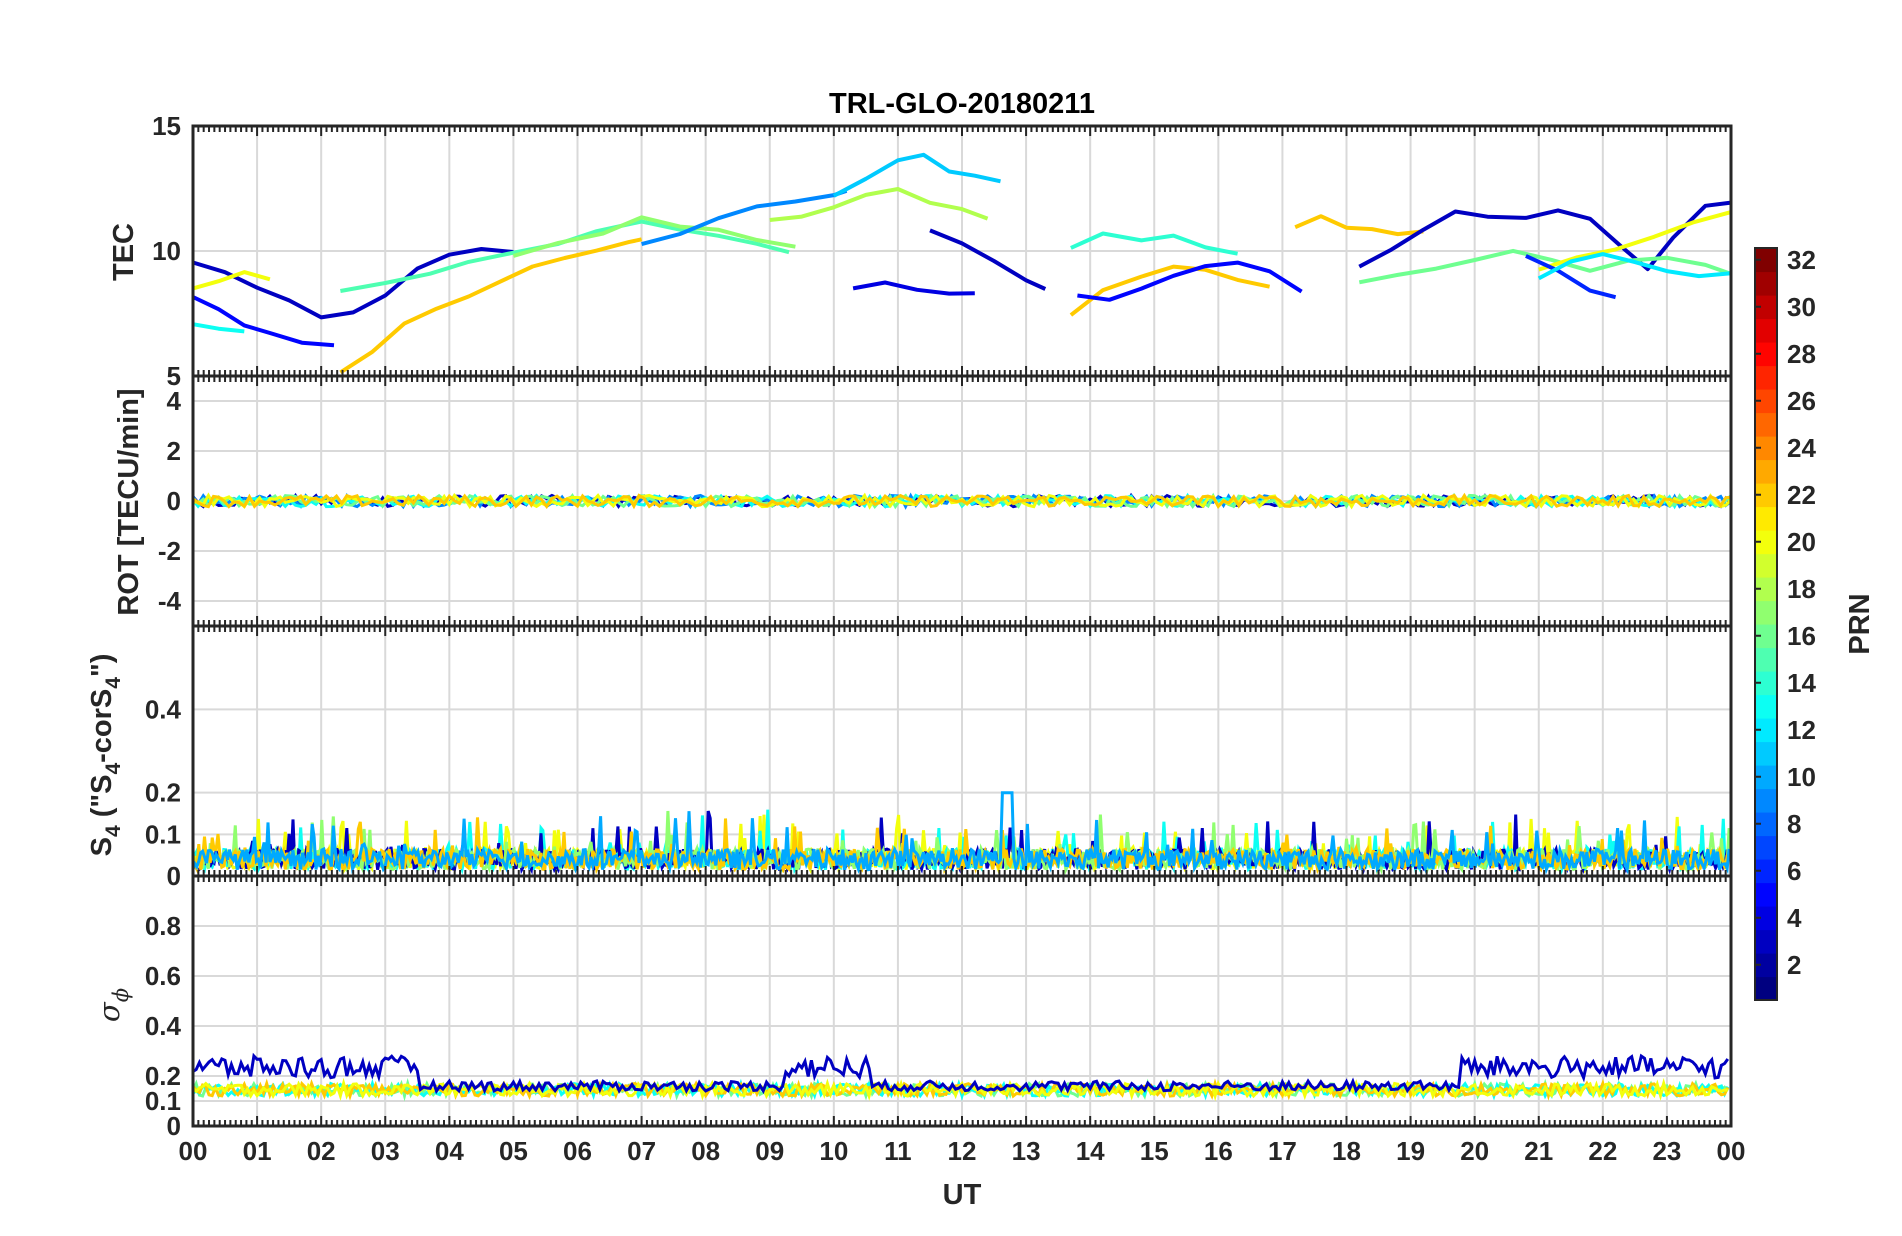 The width and height of the screenshot is (1902, 1236). I want to click on x-tick-label: 19, so click(1410, 1151).